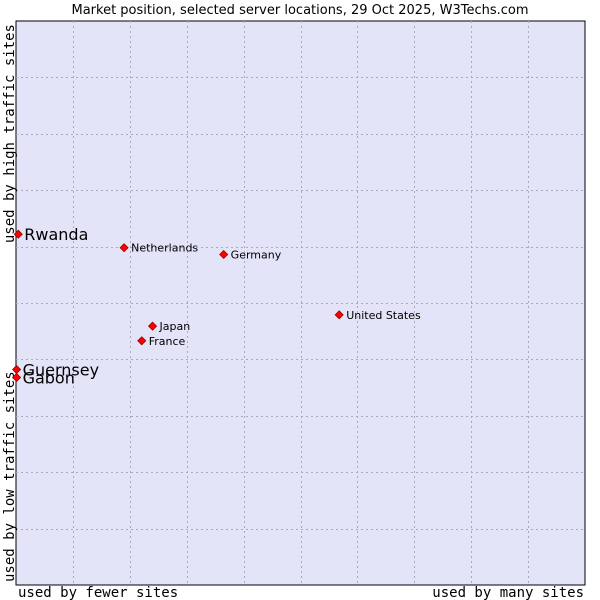 This screenshot has width=600, height=600. Describe the element at coordinates (224, 254) in the screenshot. I see `data-point-germany` at that location.